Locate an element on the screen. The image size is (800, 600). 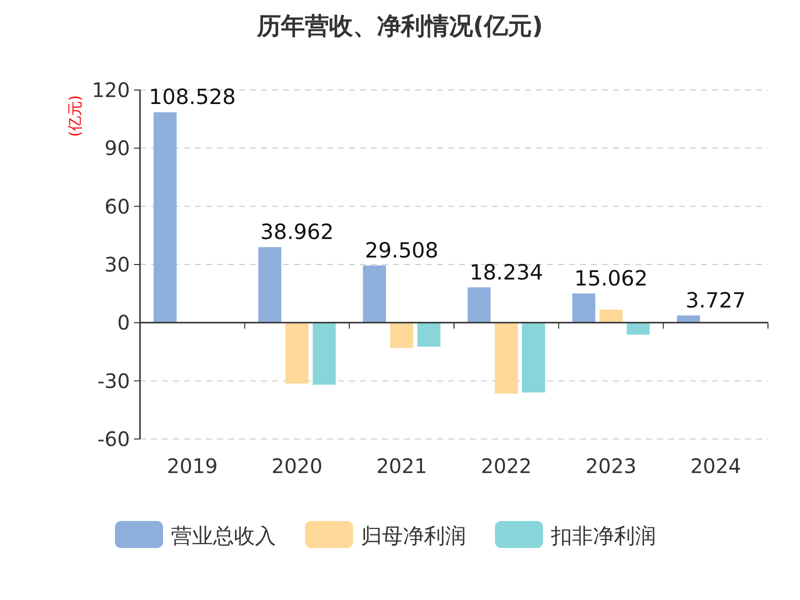
data-label: 15.062 is located at coordinates (611, 278).